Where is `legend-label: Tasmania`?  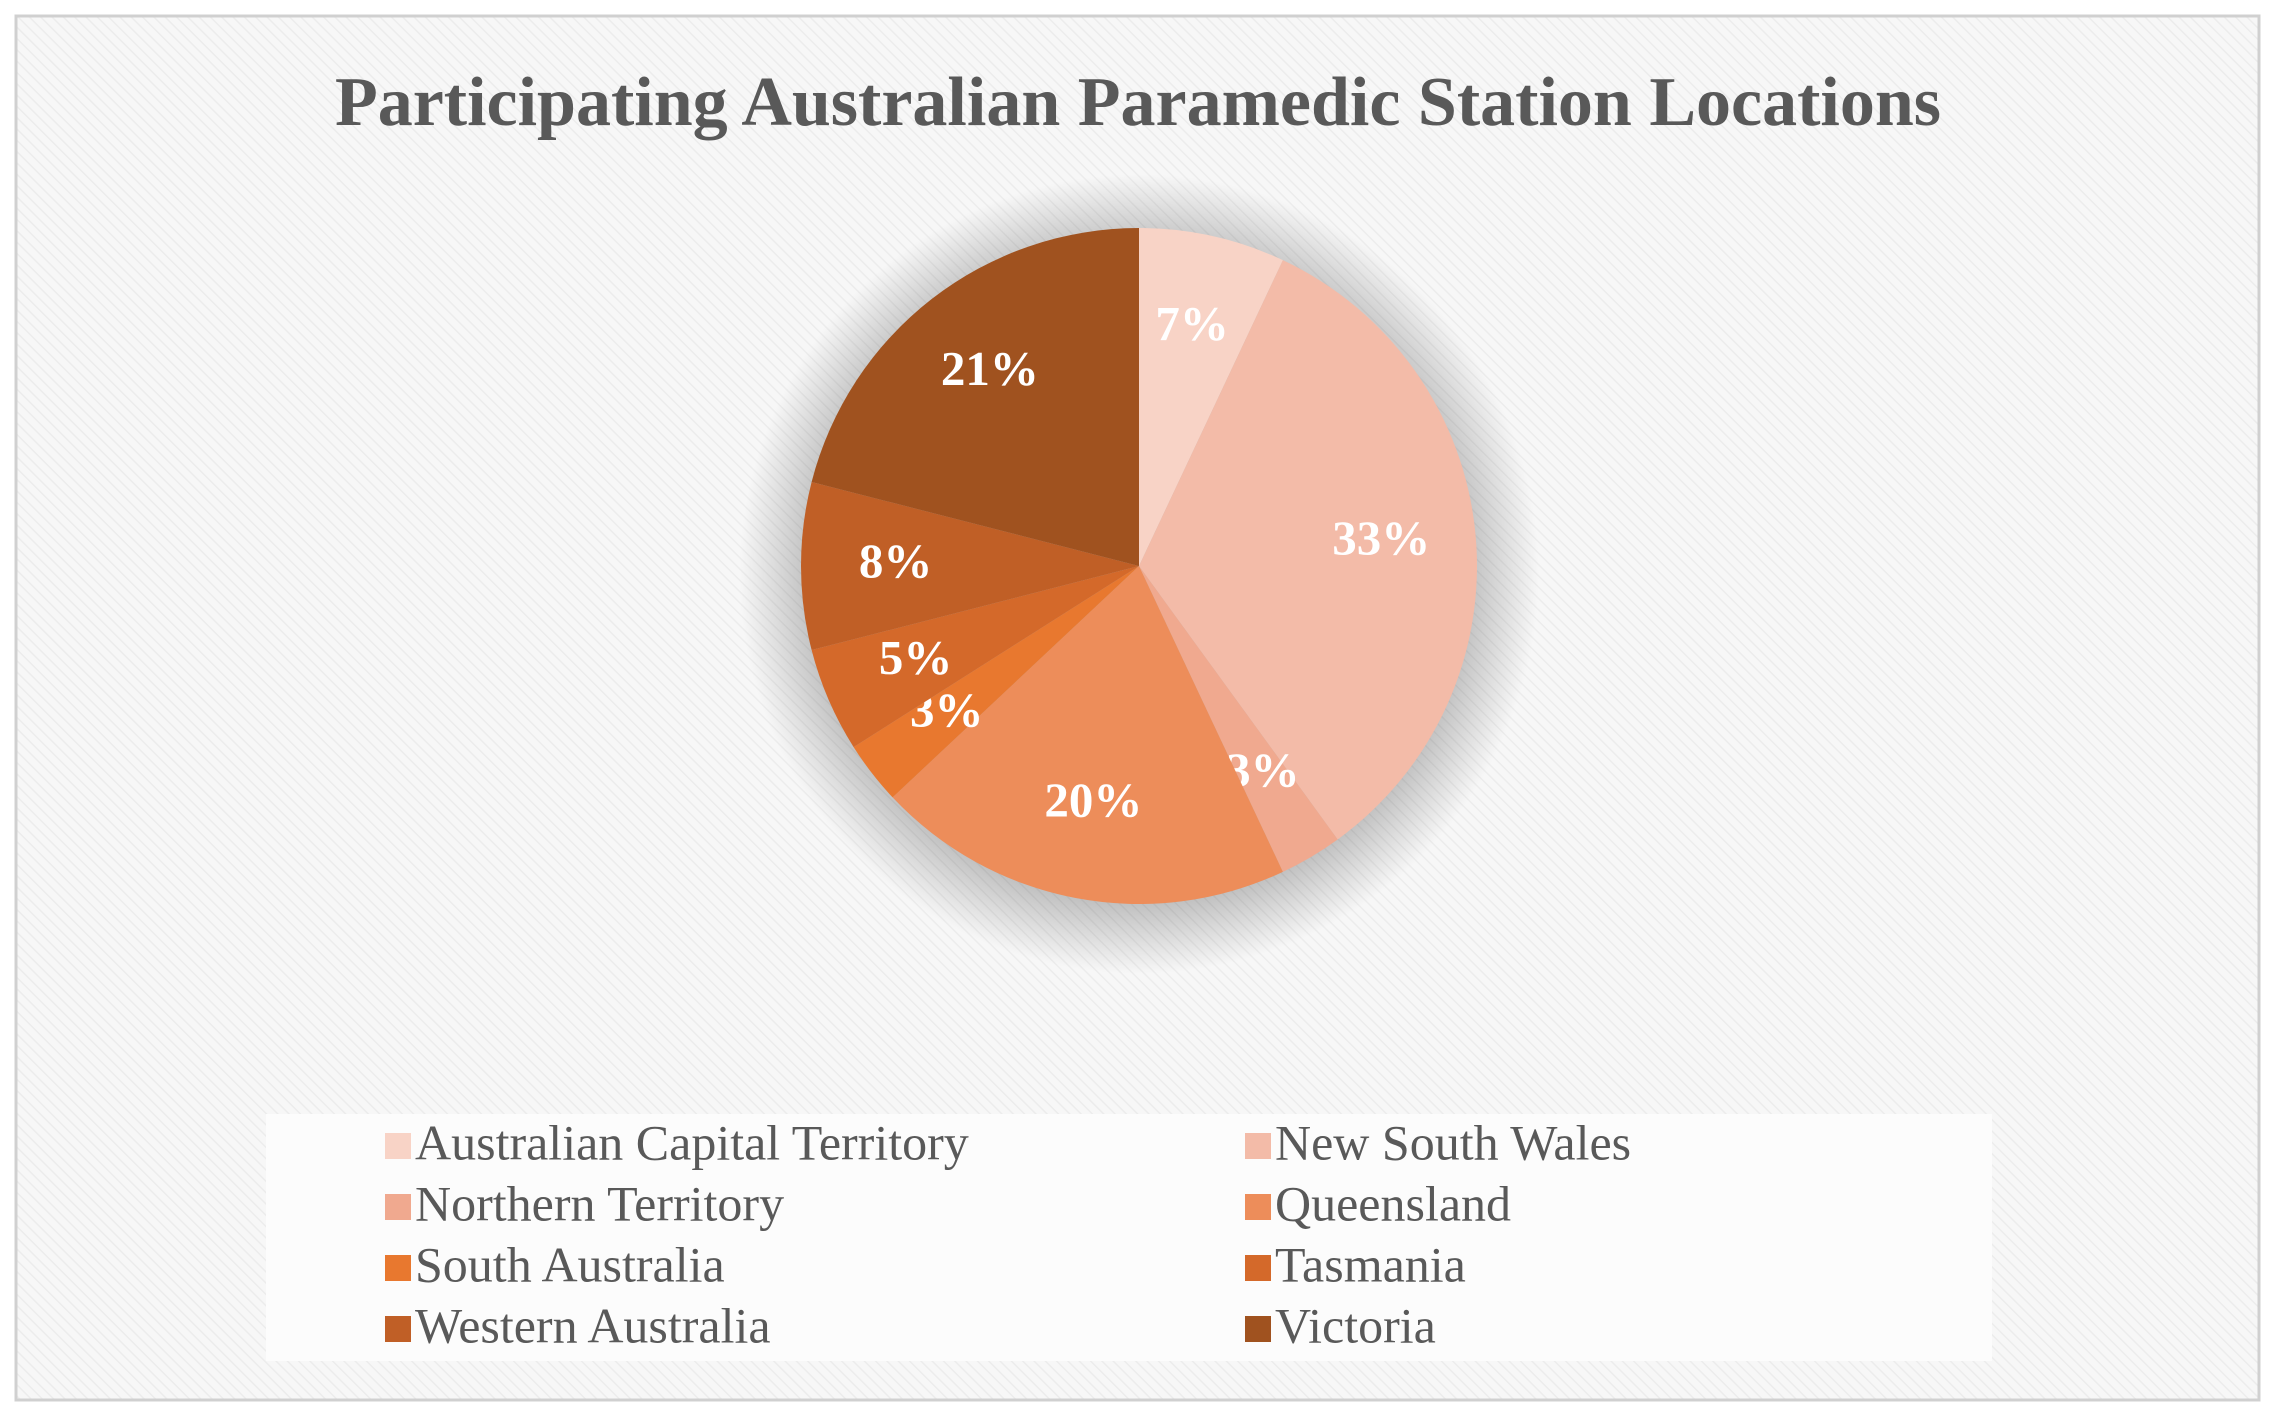
legend-label: Tasmania is located at coordinates (1370, 1264).